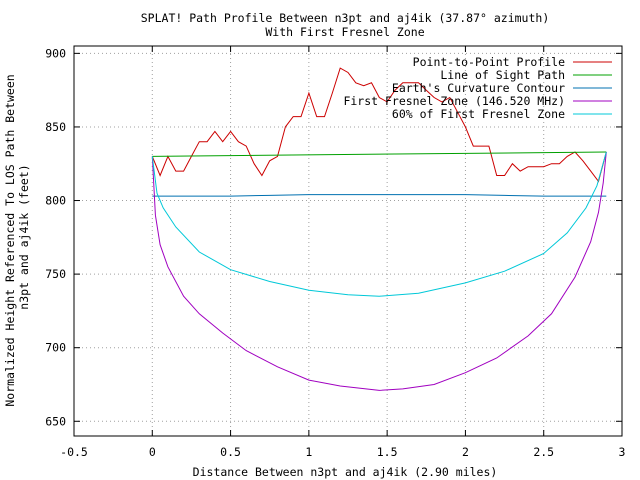 The height and width of the screenshot is (480, 640). Describe the element at coordinates (478, 88) in the screenshot. I see `legend-label-3: Earth's Curvature Contour` at that location.